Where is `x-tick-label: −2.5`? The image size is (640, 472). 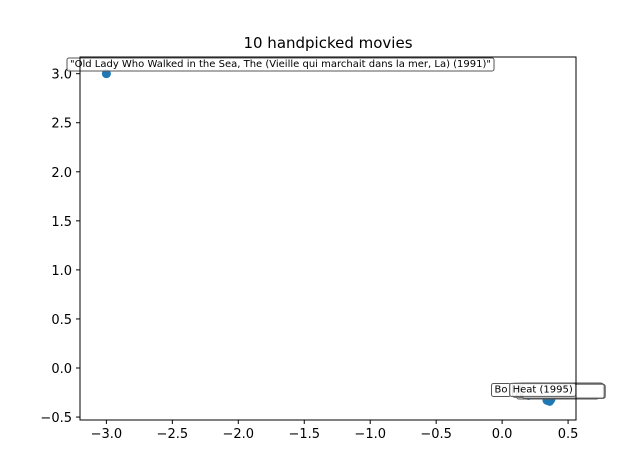
x-tick-label: −2.5 is located at coordinates (173, 434).